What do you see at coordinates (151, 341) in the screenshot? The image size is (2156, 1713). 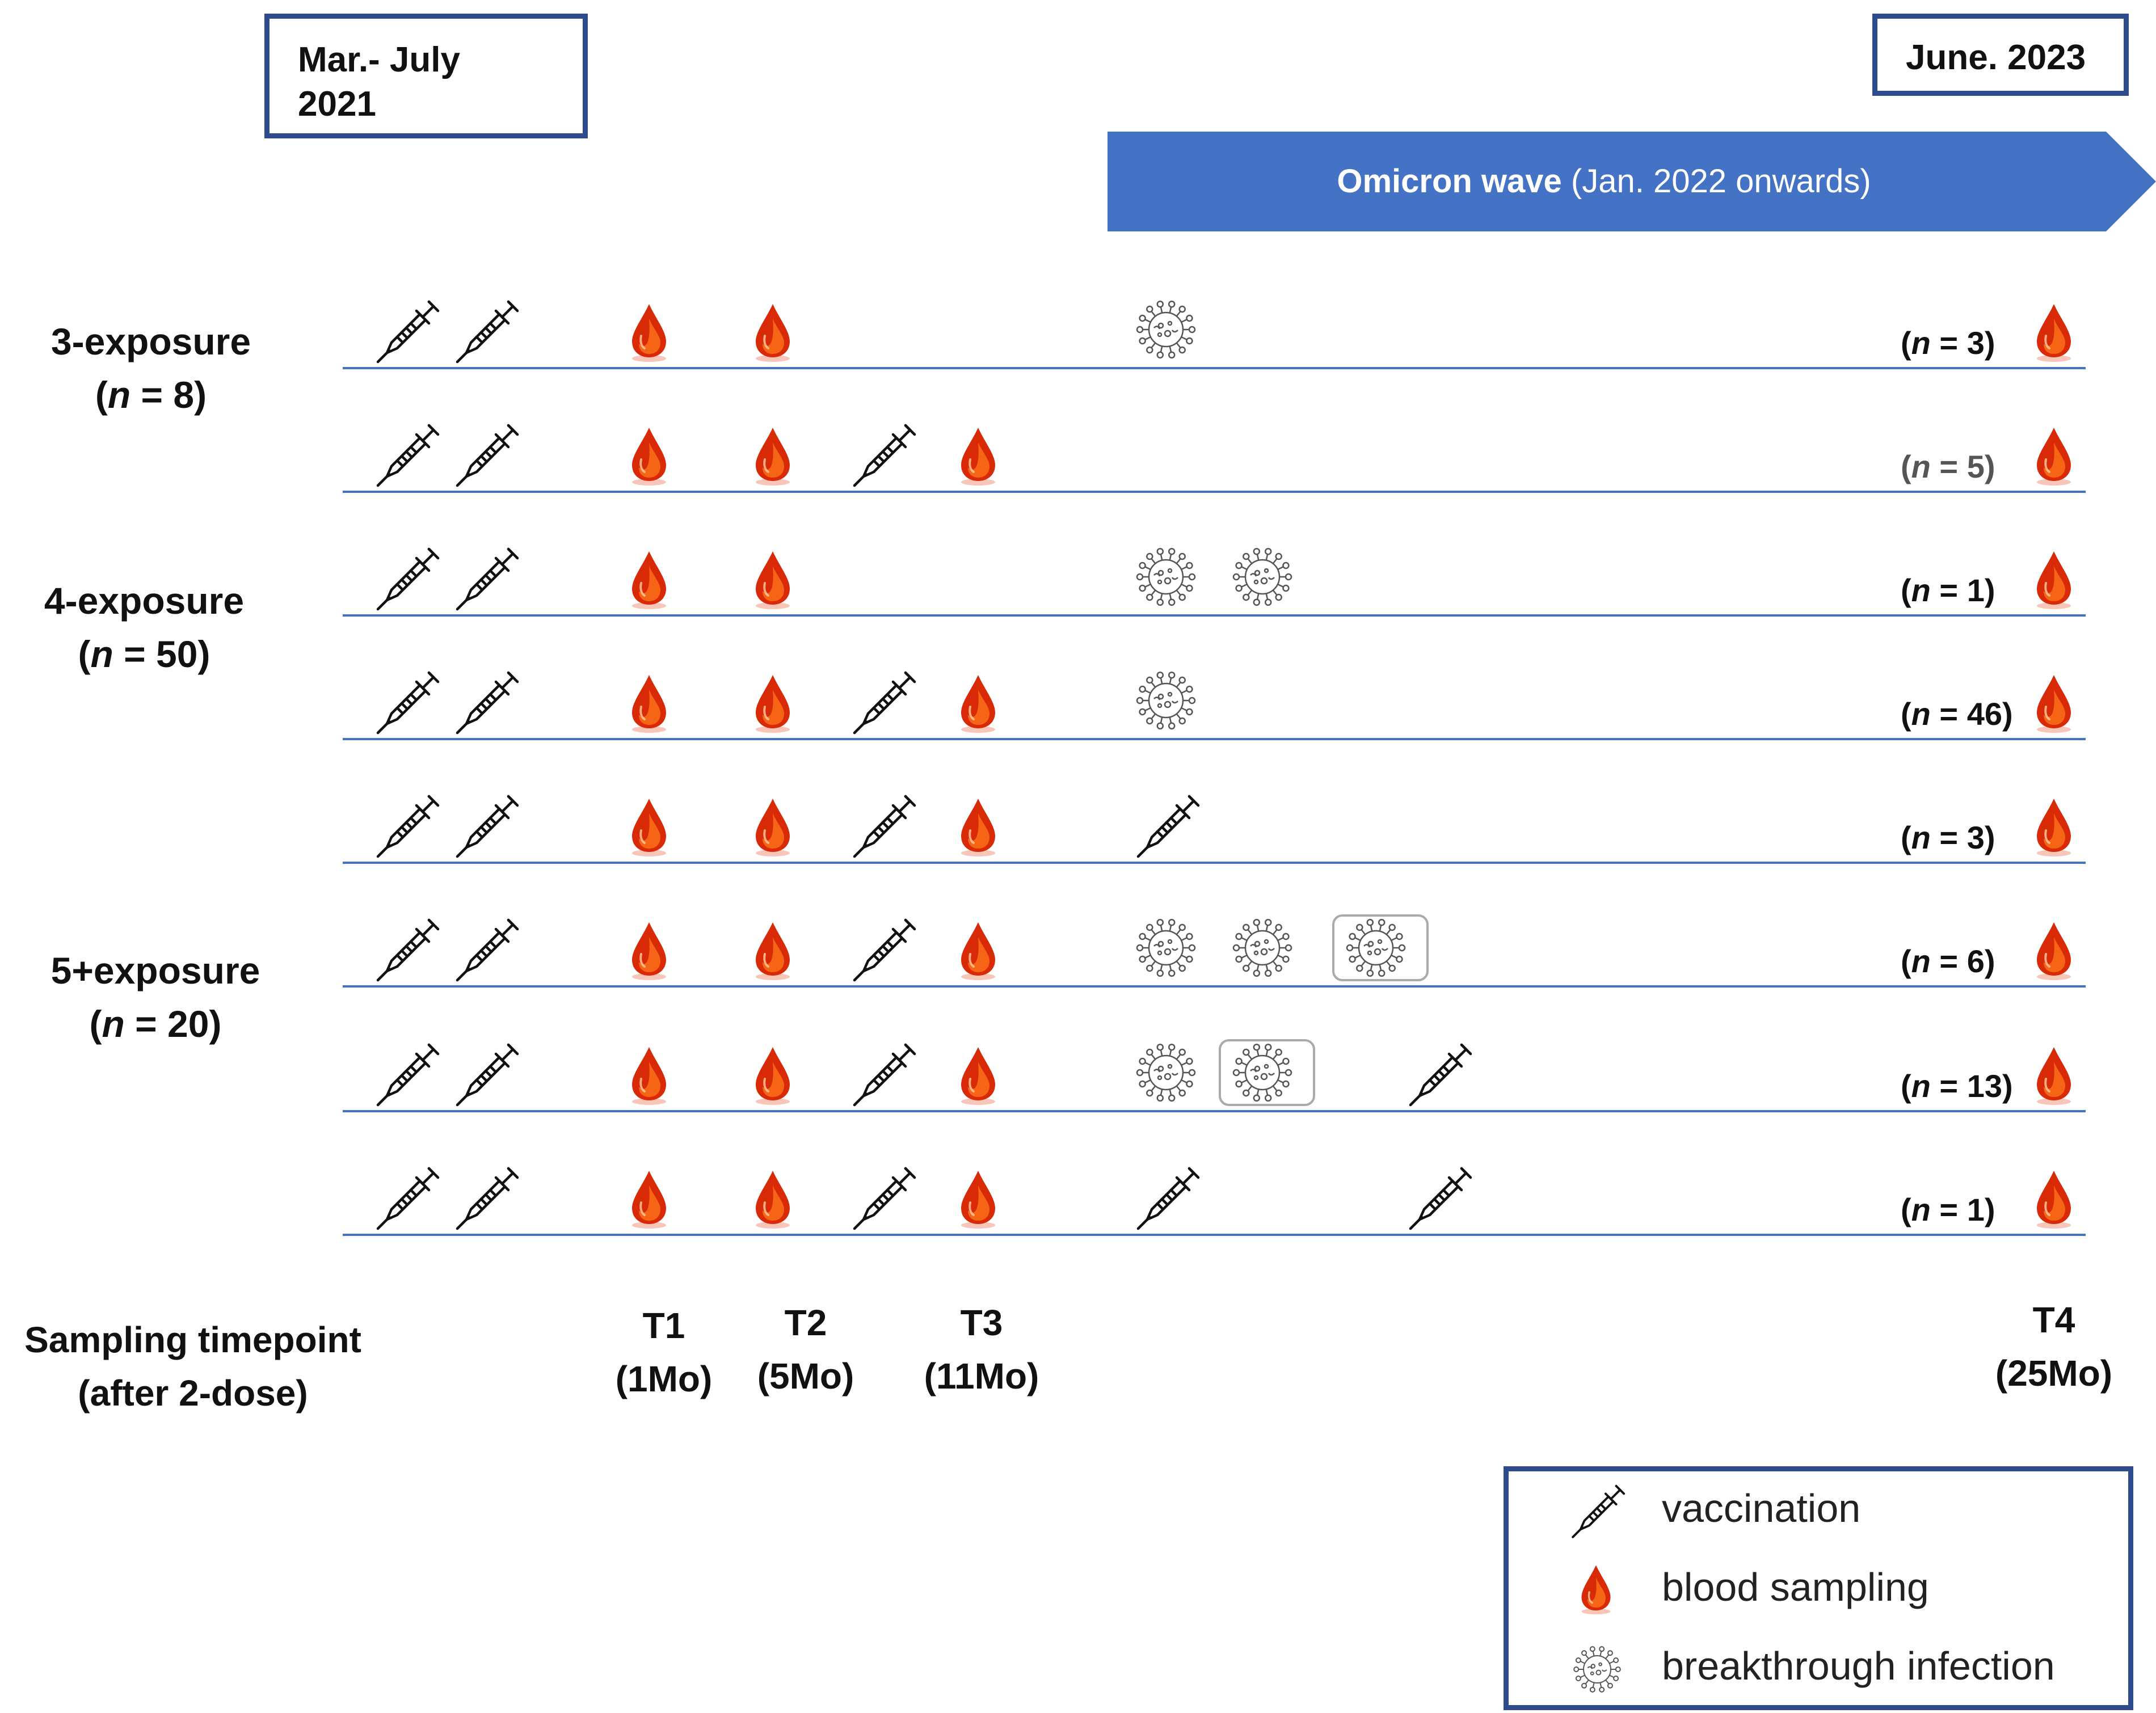 I see `group-name: 3-exposure` at bounding box center [151, 341].